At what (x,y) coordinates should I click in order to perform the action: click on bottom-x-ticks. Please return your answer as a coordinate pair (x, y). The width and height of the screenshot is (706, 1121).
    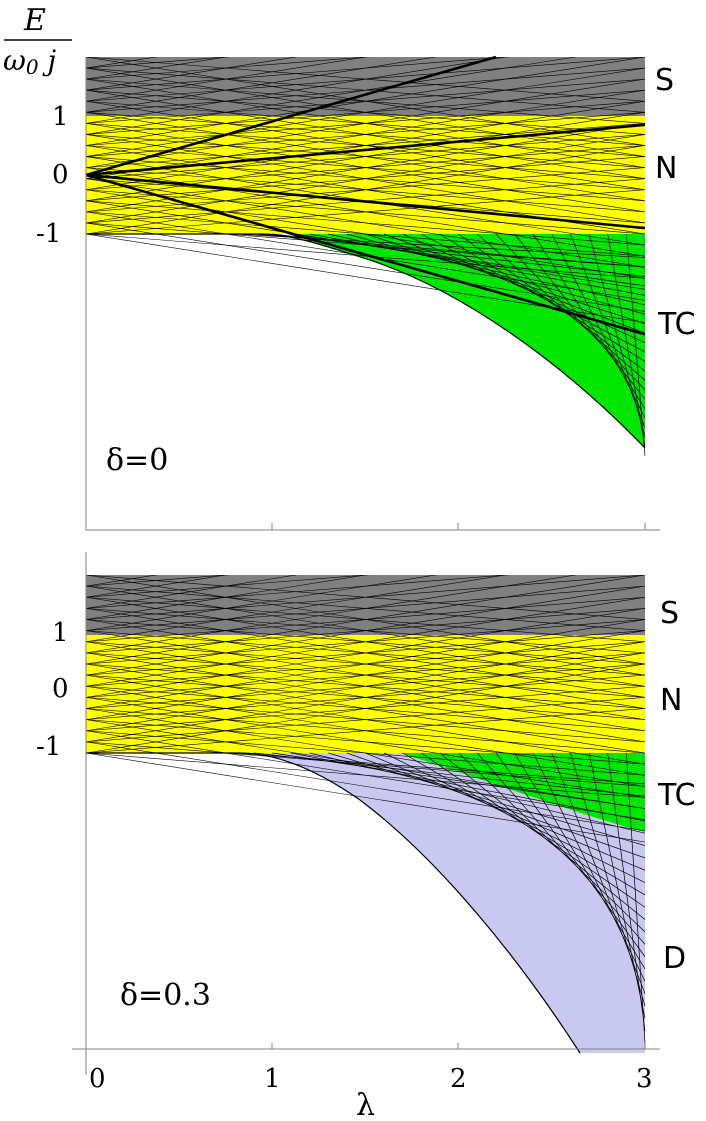
    Looking at the image, I should click on (458, 1046).